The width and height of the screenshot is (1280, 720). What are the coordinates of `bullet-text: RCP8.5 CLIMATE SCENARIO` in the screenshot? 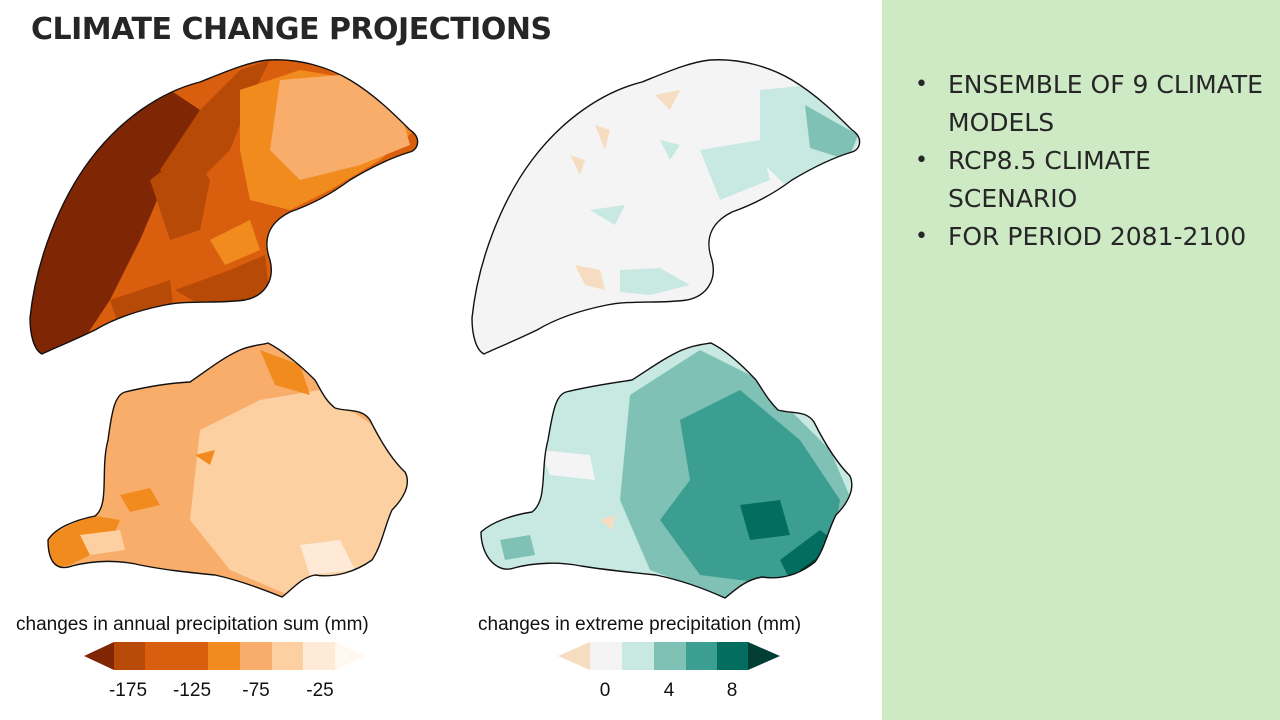 It's located at (1049, 179).